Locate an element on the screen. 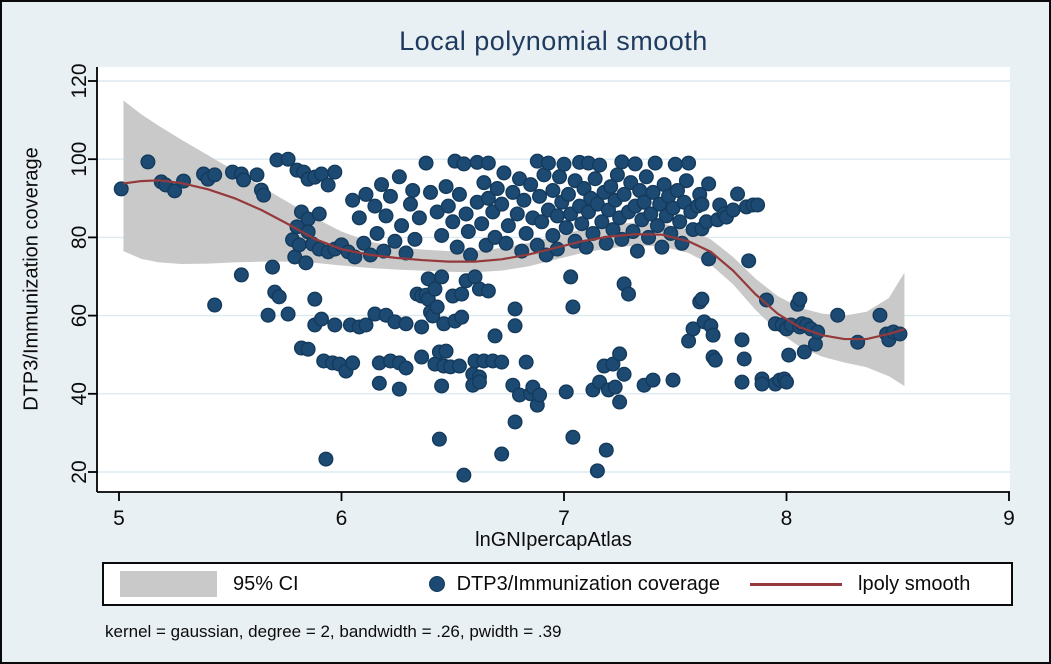  legend-label-lpoly: lpoly smooth is located at coordinates (914, 583).